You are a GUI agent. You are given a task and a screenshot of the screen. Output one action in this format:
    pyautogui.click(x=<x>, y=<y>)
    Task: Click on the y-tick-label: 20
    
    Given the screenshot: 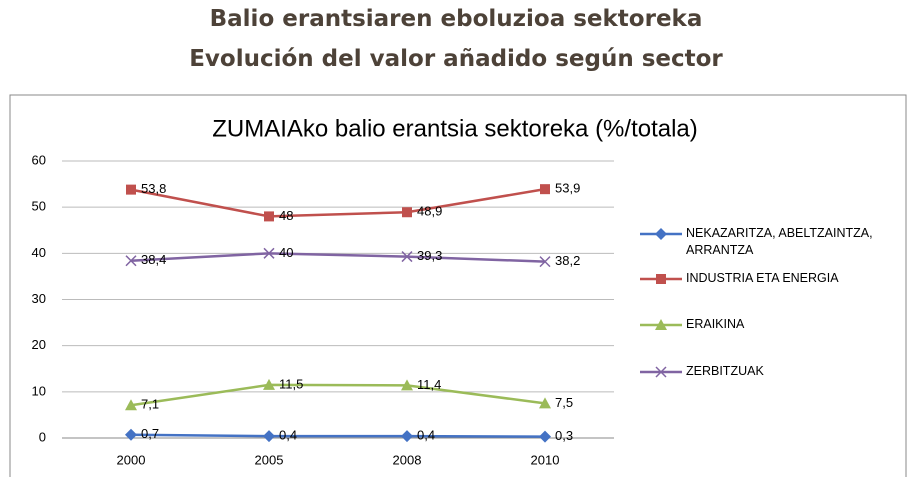 What is the action you would take?
    pyautogui.click(x=39, y=344)
    